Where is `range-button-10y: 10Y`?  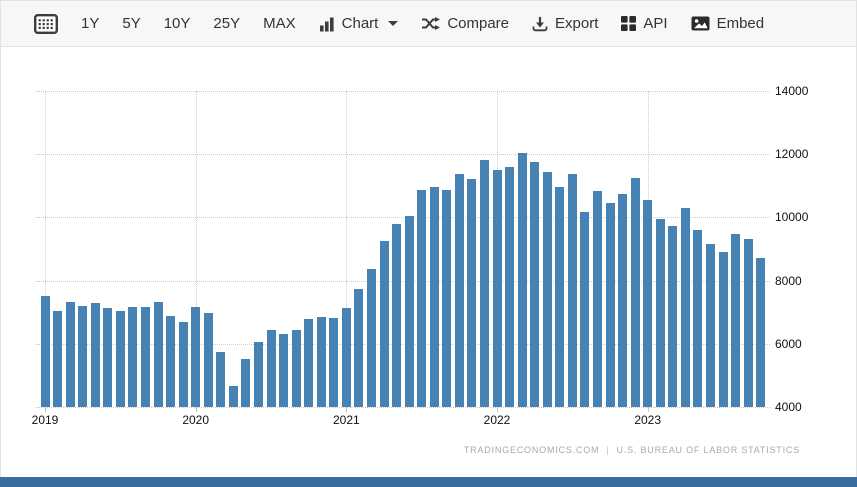 range-button-10y: 10Y is located at coordinates (177, 23).